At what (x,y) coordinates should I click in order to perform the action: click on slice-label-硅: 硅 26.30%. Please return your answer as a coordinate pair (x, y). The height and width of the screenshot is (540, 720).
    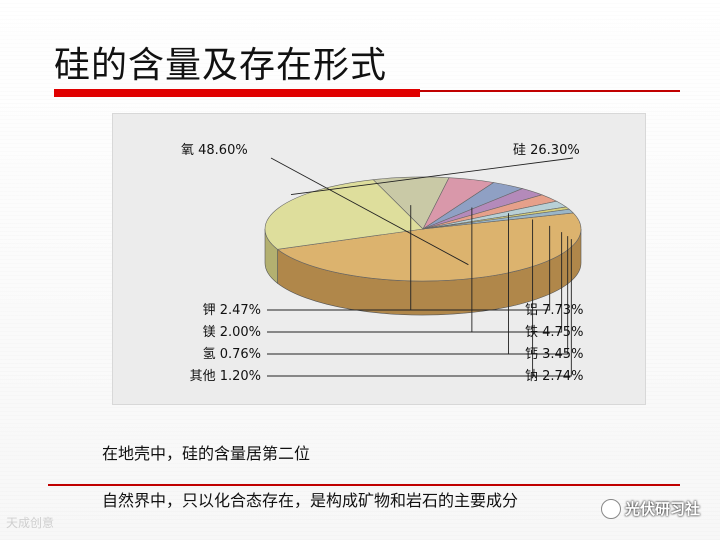
    Looking at the image, I should click on (546, 150).